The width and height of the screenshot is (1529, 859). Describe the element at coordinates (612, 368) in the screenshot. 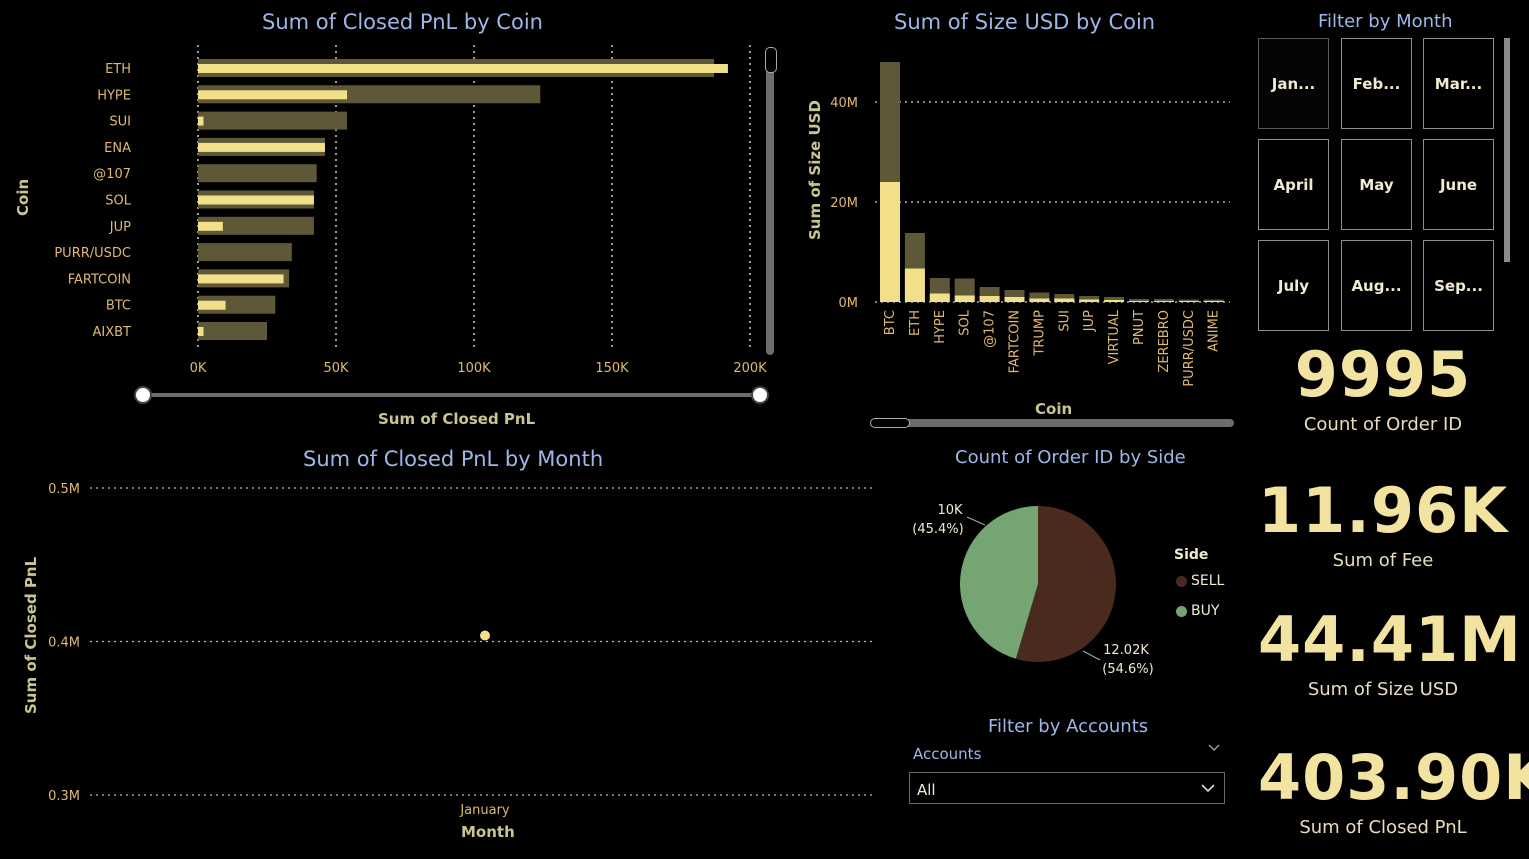

I see `x-tick-label: 150K` at that location.